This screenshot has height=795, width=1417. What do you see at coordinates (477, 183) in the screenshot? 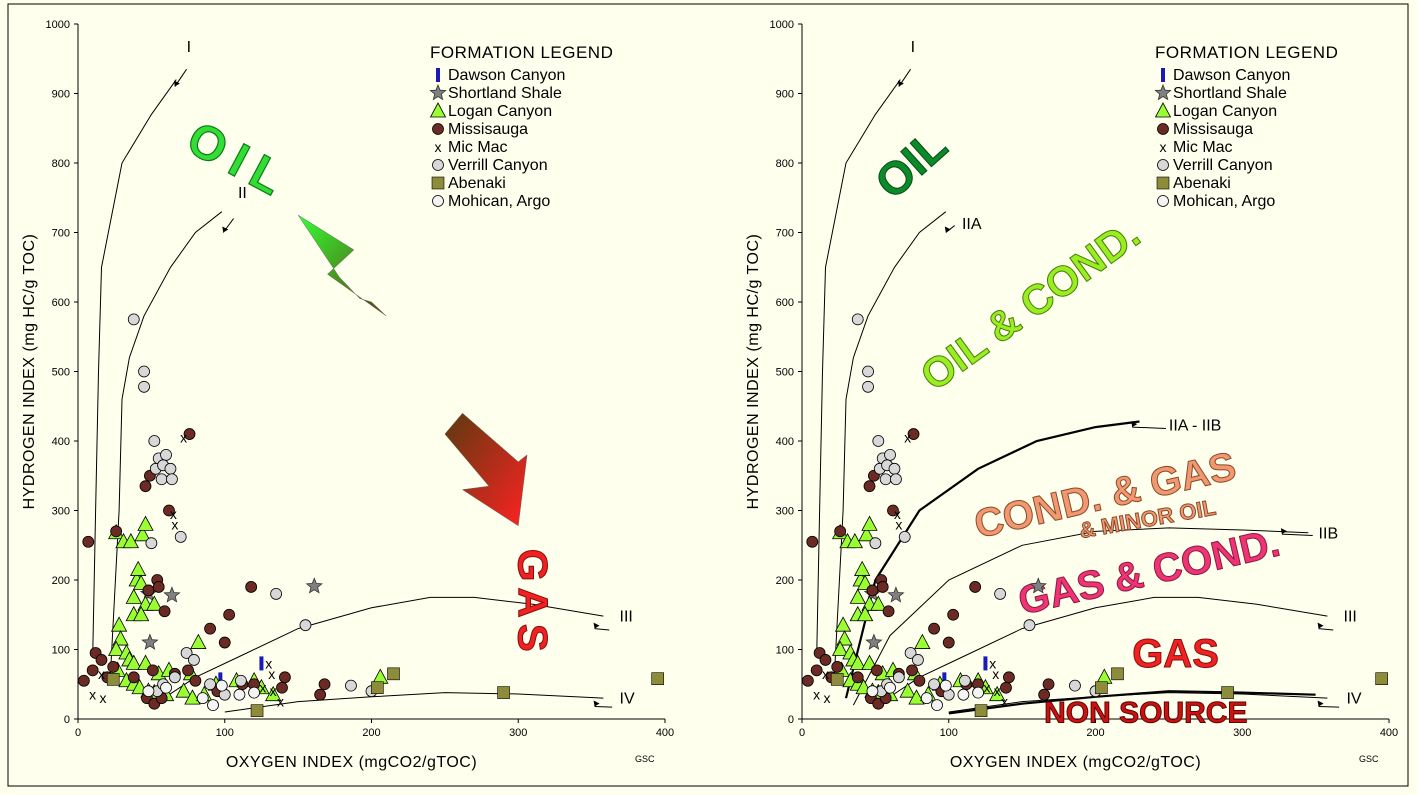
I see `legend-item: Abenaki` at bounding box center [477, 183].